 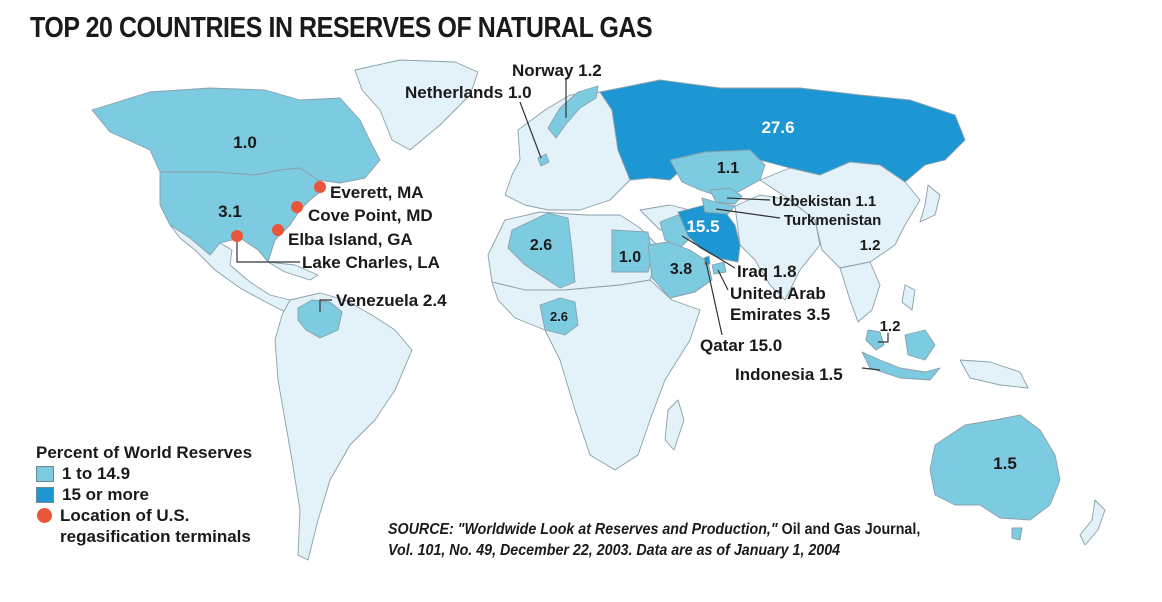 I want to click on leader-turkmenistan, so click(x=748, y=213).